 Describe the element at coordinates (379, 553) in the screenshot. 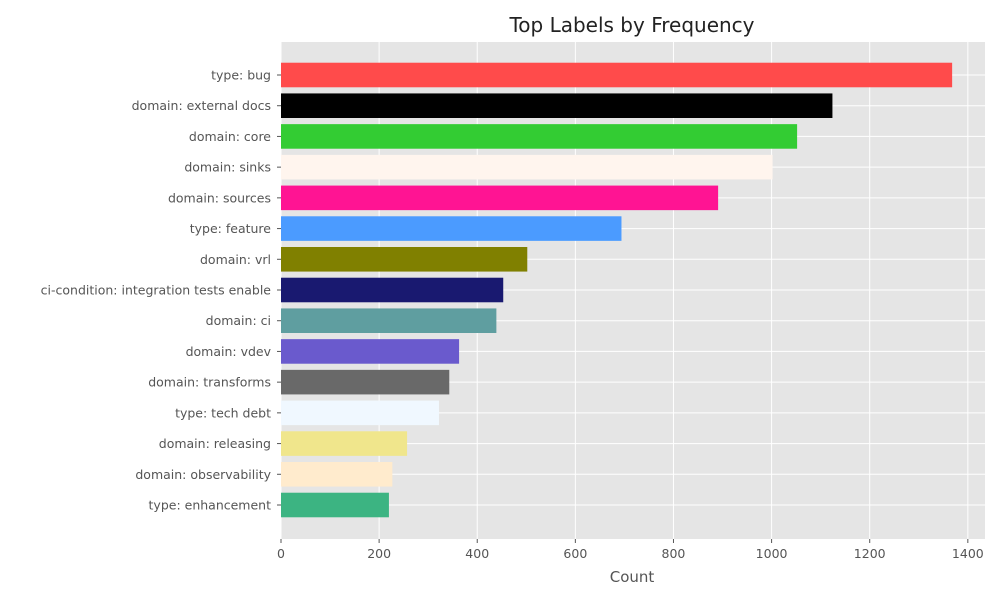

I see `x-tick-label: 200` at that location.